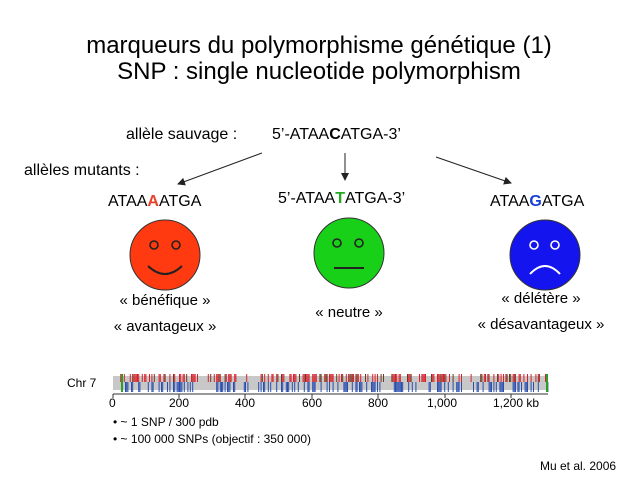  Describe the element at coordinates (182, 134) in the screenshot. I see `wild-type-label: allèle sauvage :` at that location.